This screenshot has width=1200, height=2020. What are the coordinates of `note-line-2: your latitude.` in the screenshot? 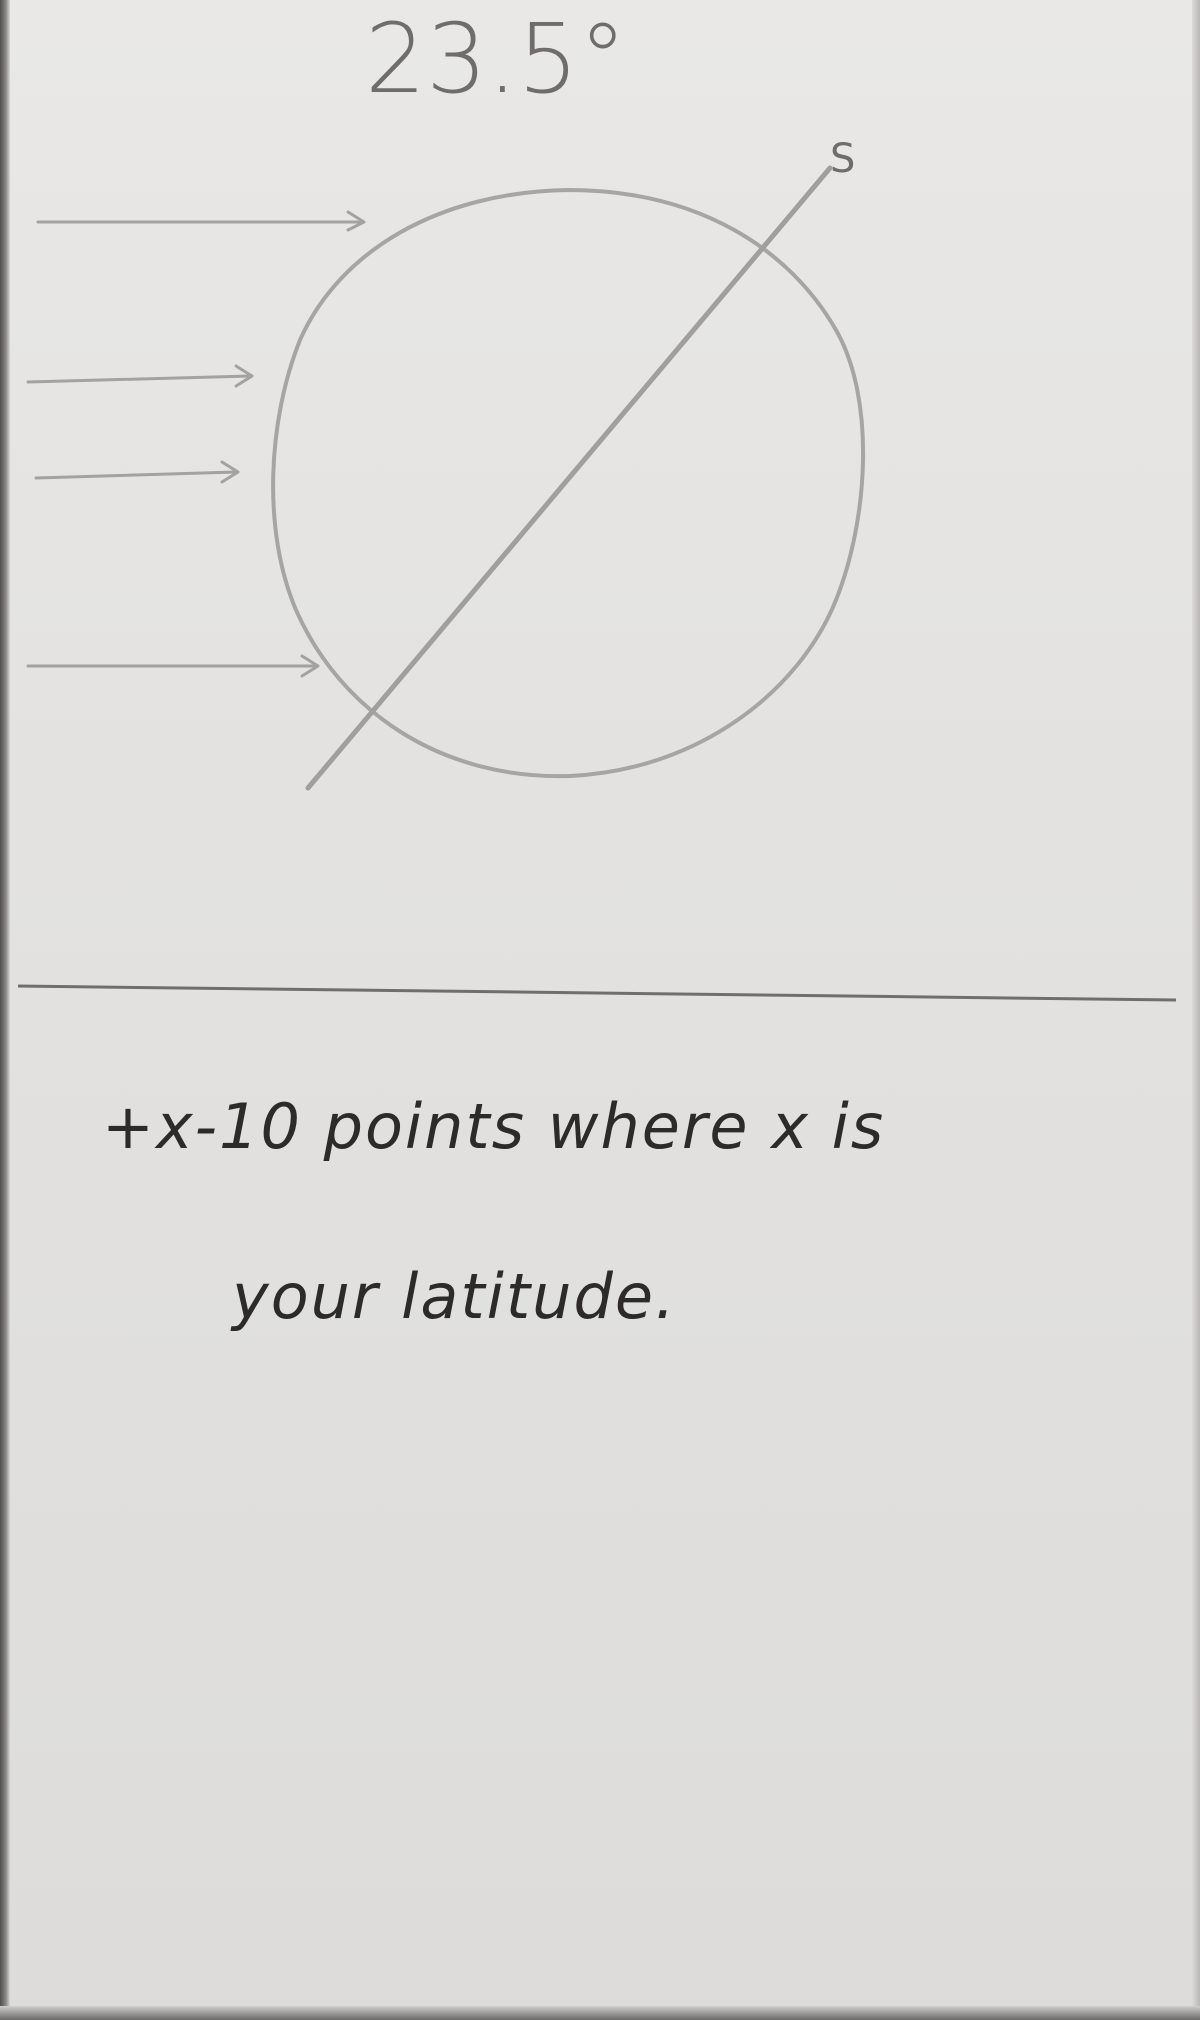 It's located at (453, 1296).